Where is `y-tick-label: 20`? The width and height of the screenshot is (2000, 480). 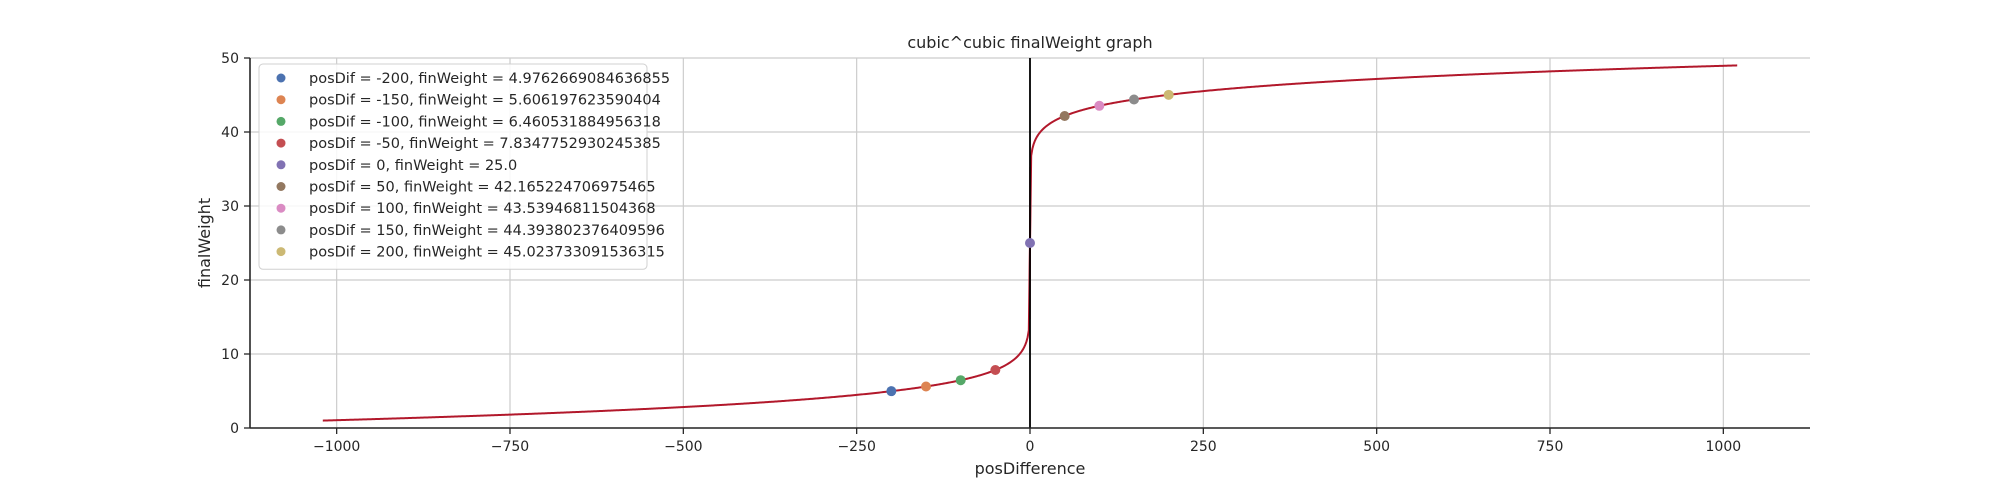
y-tick-label: 20 is located at coordinates (230, 281).